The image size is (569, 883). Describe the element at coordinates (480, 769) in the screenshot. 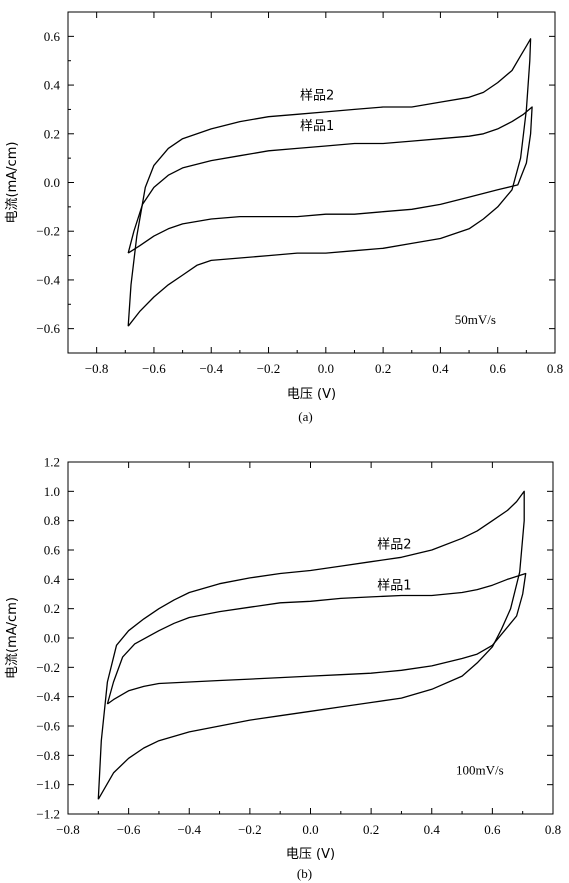

I see `scan-rate-annotation: 100mV/s` at that location.